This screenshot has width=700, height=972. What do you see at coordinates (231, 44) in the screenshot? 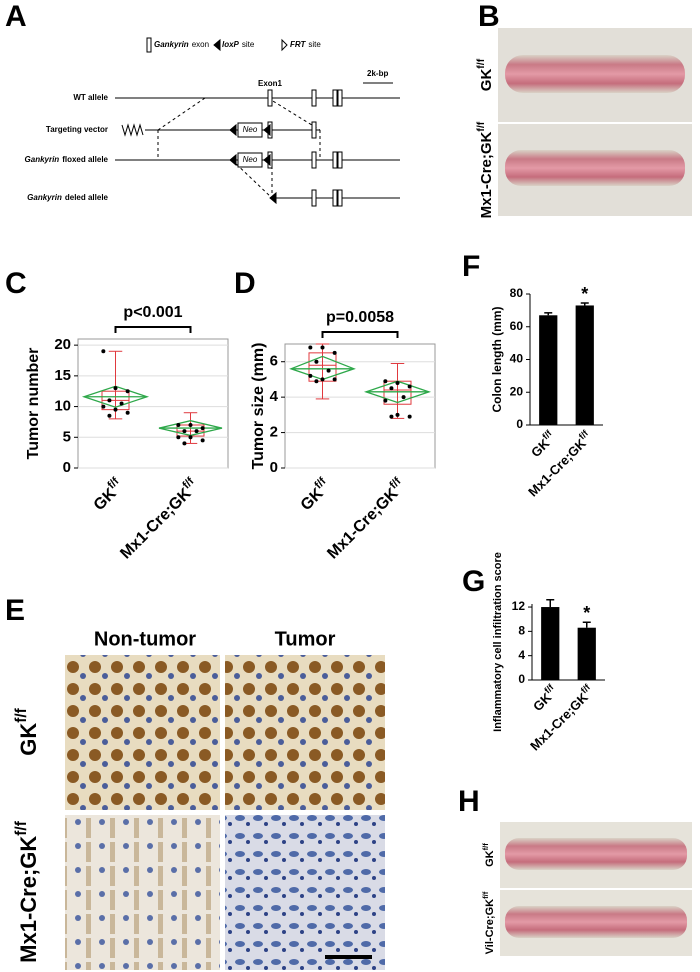
I see `italic-text: loxP` at bounding box center [231, 44].